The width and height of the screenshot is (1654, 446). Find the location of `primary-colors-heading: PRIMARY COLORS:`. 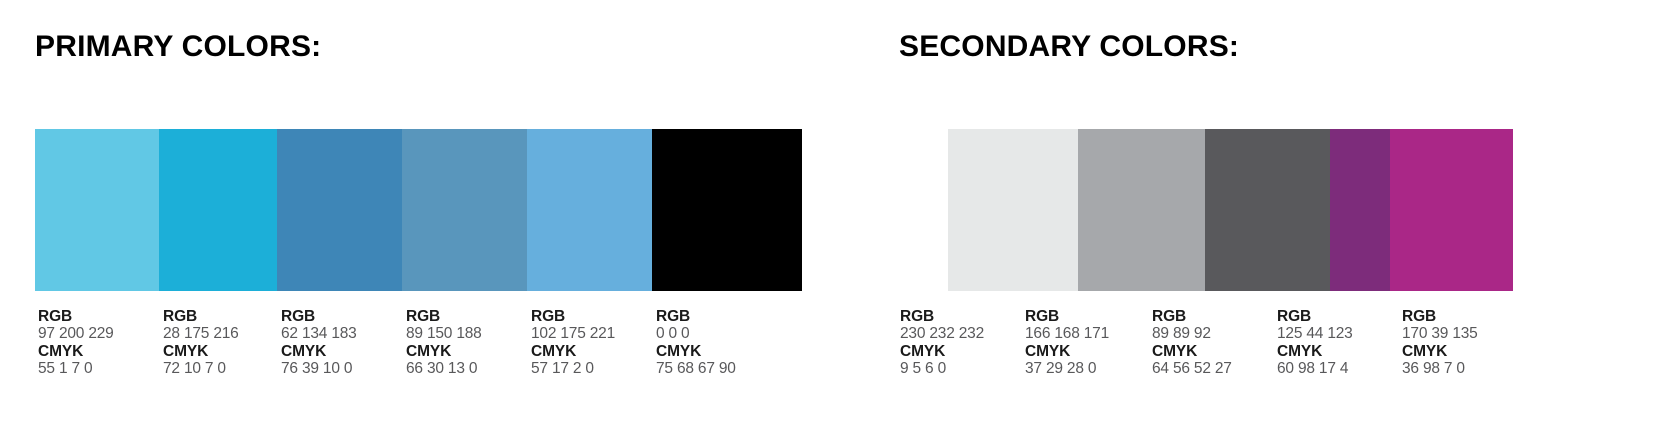

primary-colors-heading: PRIMARY COLORS: is located at coordinates (178, 46).